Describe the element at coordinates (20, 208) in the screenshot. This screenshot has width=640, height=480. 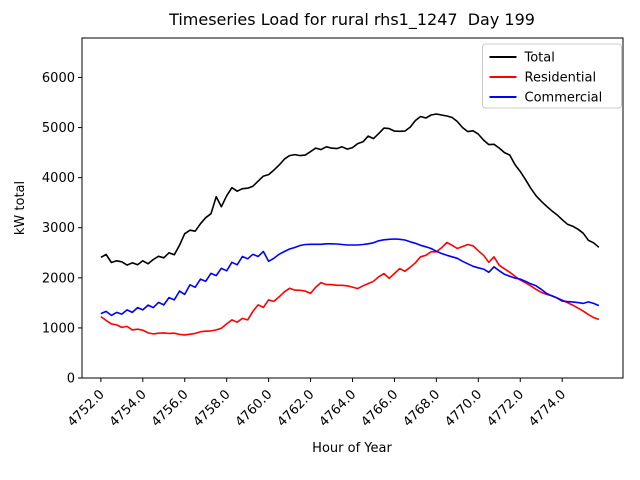
I see `y-axis-label: kW total` at that location.